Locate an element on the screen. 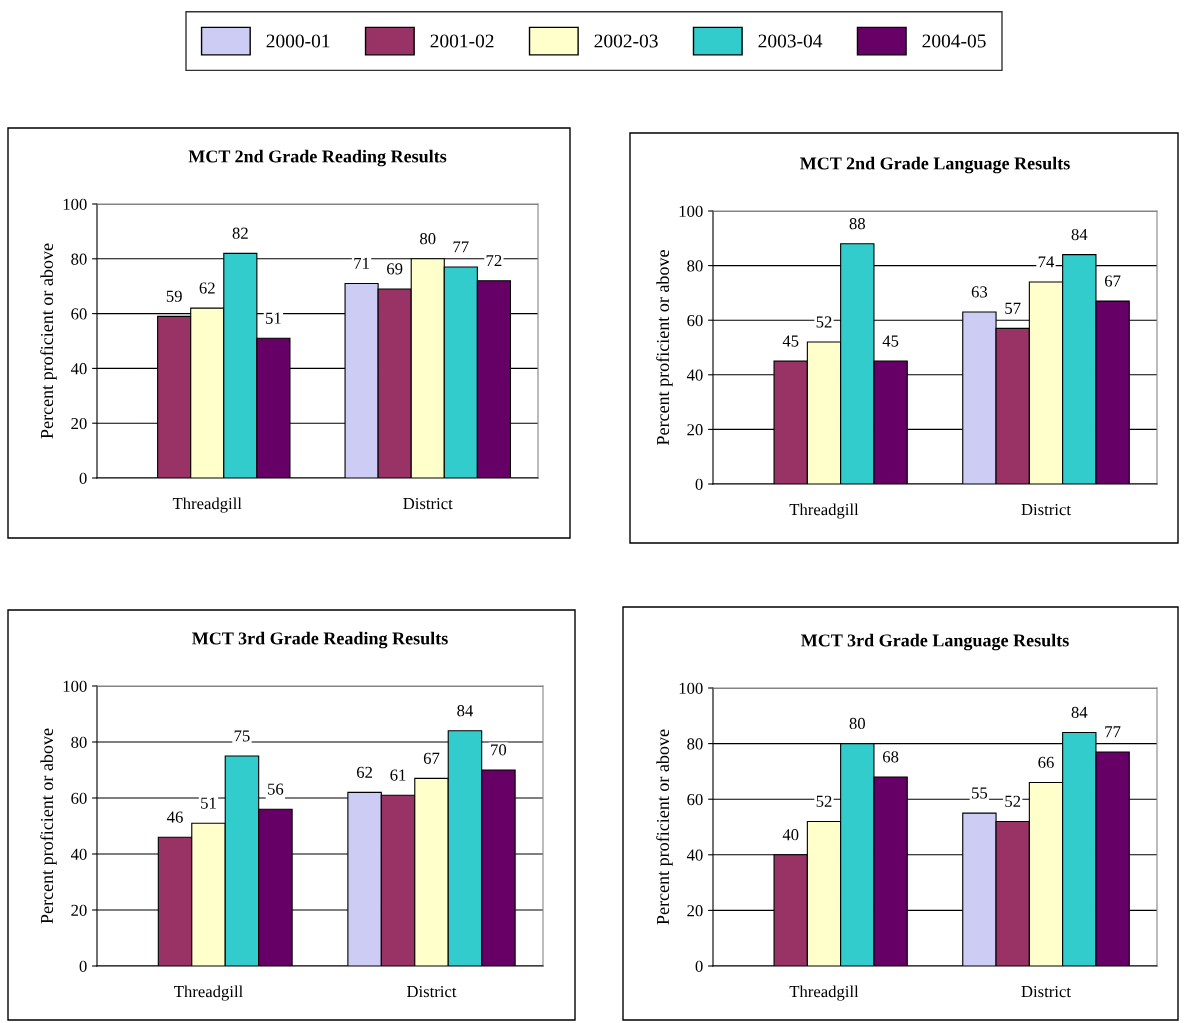  data-label: 57 is located at coordinates (1013, 308).